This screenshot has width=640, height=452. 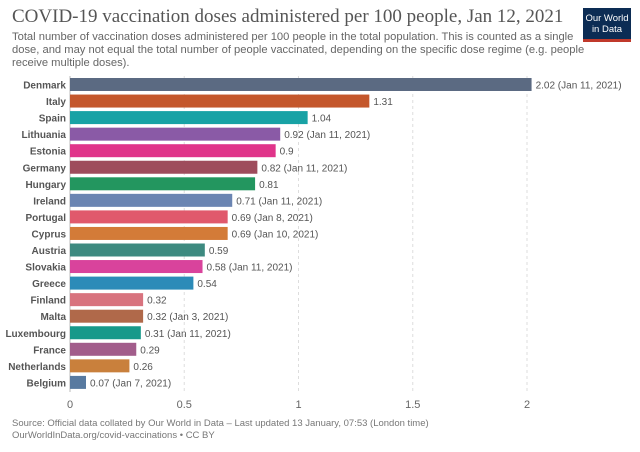 What do you see at coordinates (48, 152) in the screenshot?
I see `category-label: Estonia` at bounding box center [48, 152].